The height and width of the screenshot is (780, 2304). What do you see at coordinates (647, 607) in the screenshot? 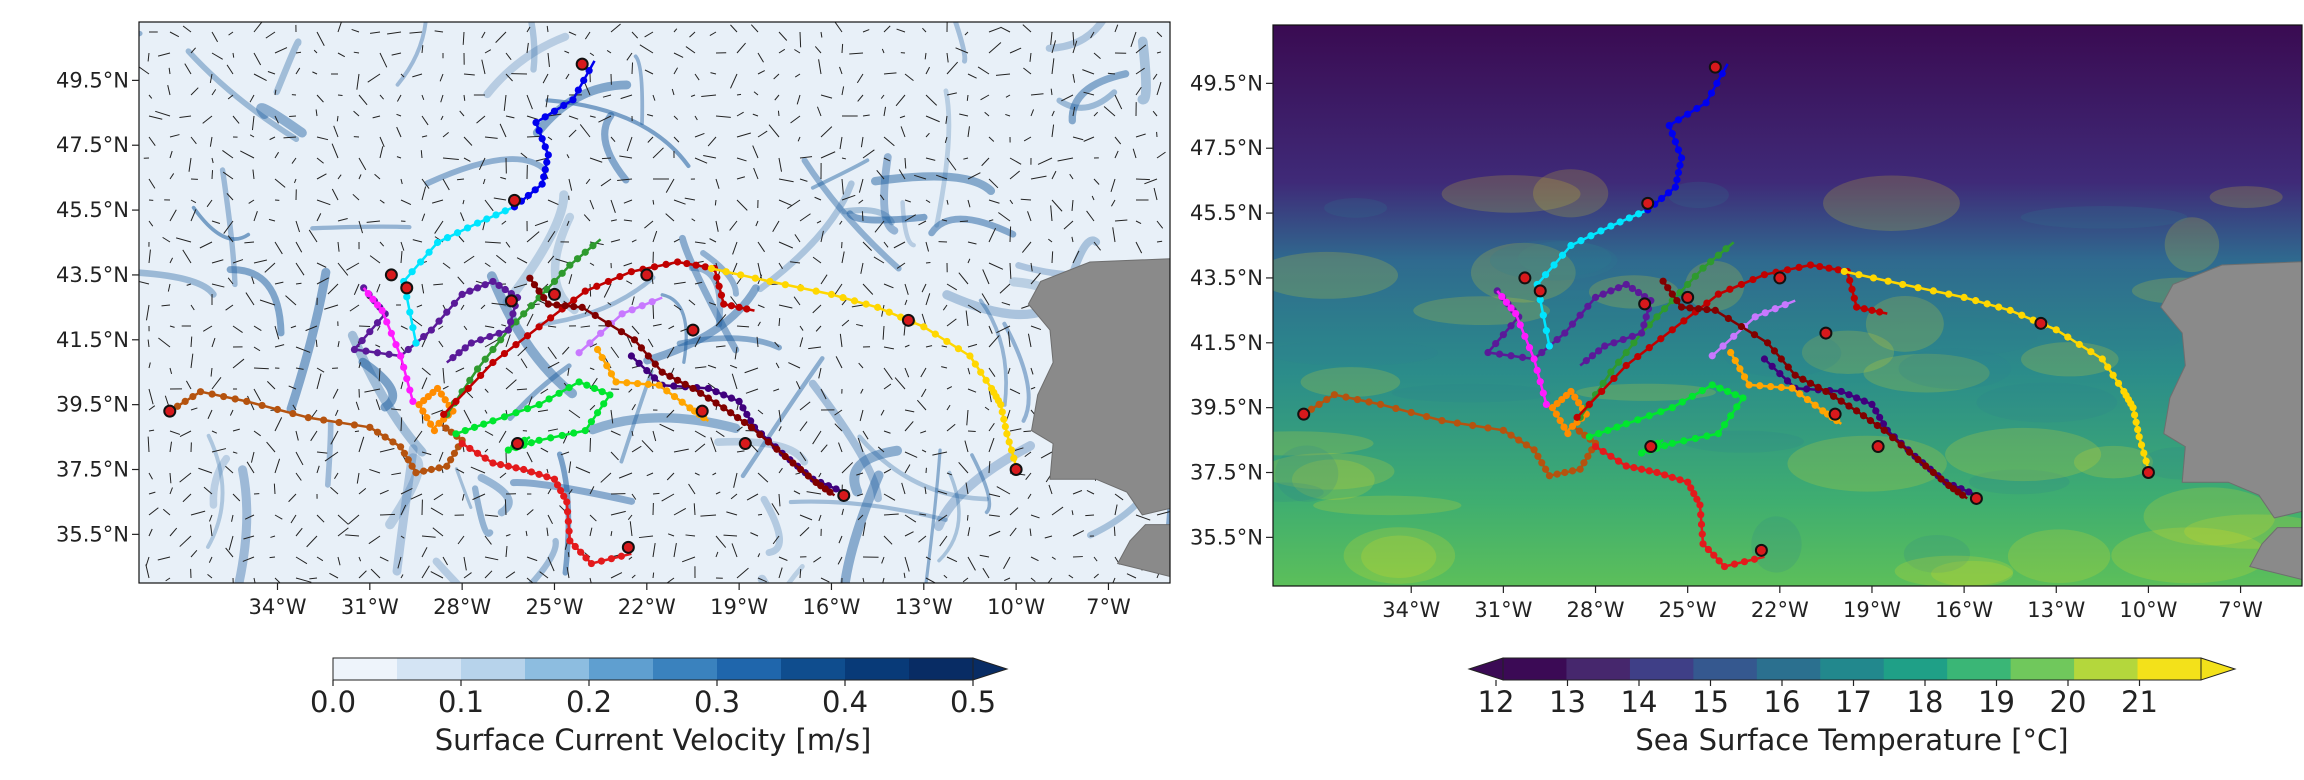
I see `lon-tick-label: 22°W` at bounding box center [647, 607].